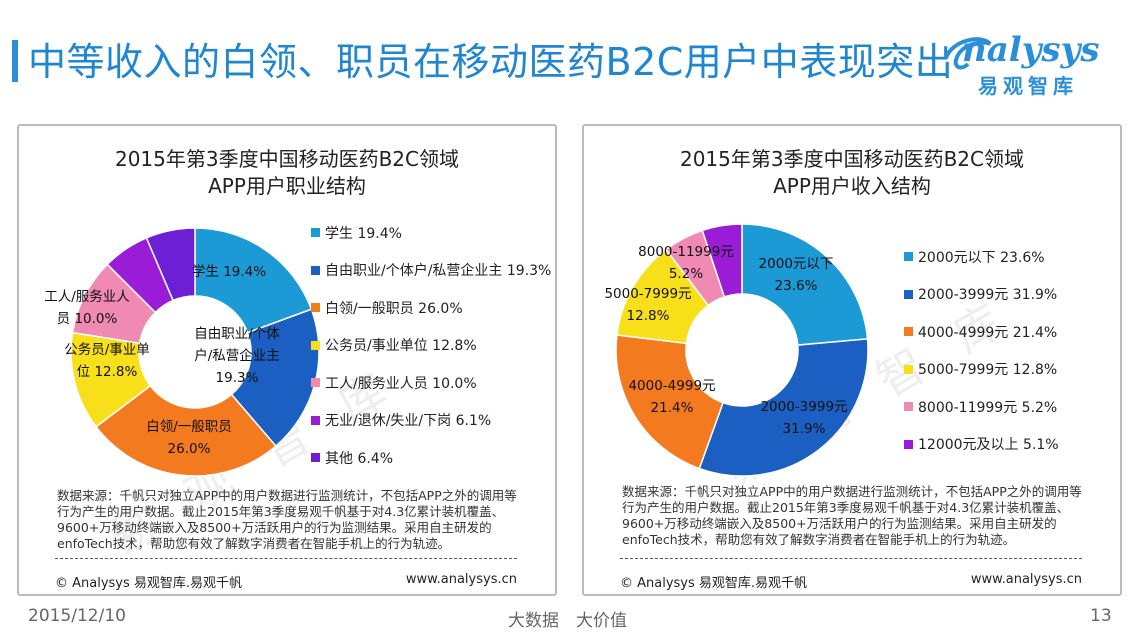  I want to click on title-accent-bar, so click(15, 61).